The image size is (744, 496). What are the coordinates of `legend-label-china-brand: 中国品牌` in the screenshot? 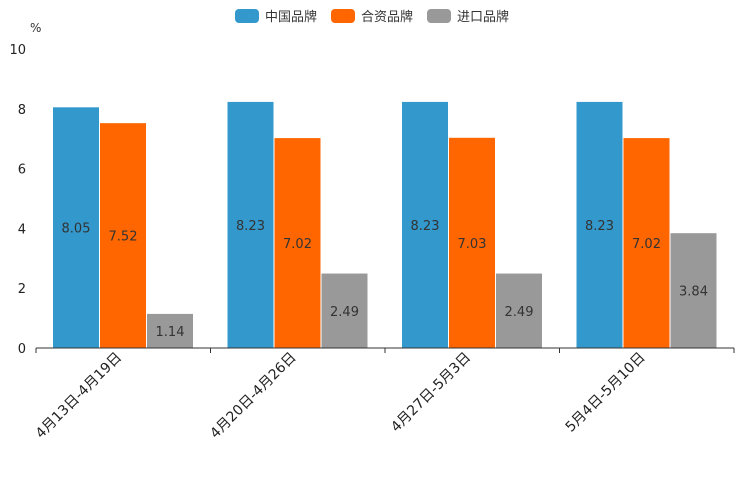 It's located at (290, 17).